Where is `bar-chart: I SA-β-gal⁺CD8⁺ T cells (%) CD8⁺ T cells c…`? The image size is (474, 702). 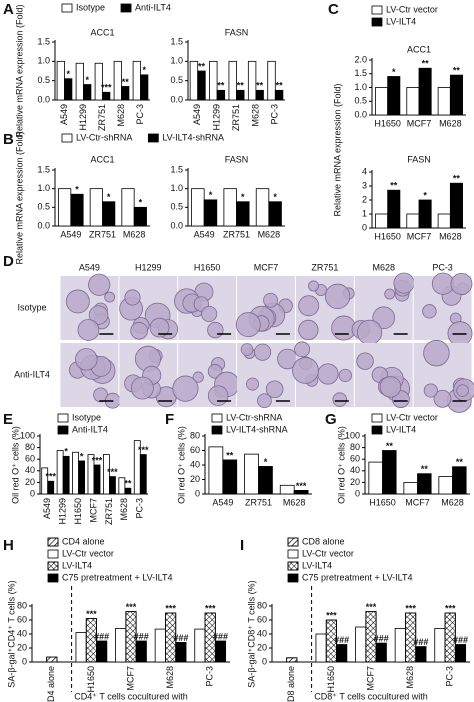
bar-chart: I SA-β-gal⁺CD8⁺ T cells (%) CD8⁺ T cells c… is located at coordinates (355, 619).